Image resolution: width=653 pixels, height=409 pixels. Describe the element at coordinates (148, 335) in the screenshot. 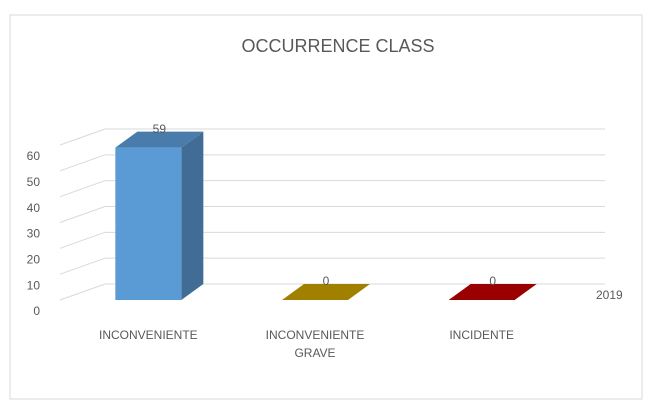

I see `x-tick-label: INCONVENIENTE` at that location.